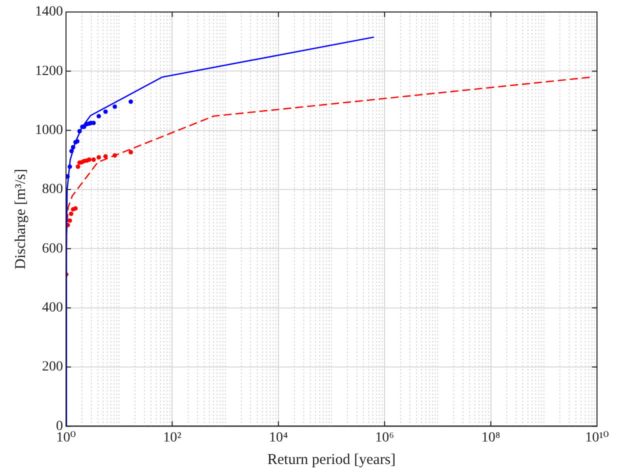 This screenshot has height=475, width=621. What do you see at coordinates (278, 438) in the screenshot?
I see `x-tick-label: 10⁴` at bounding box center [278, 438].